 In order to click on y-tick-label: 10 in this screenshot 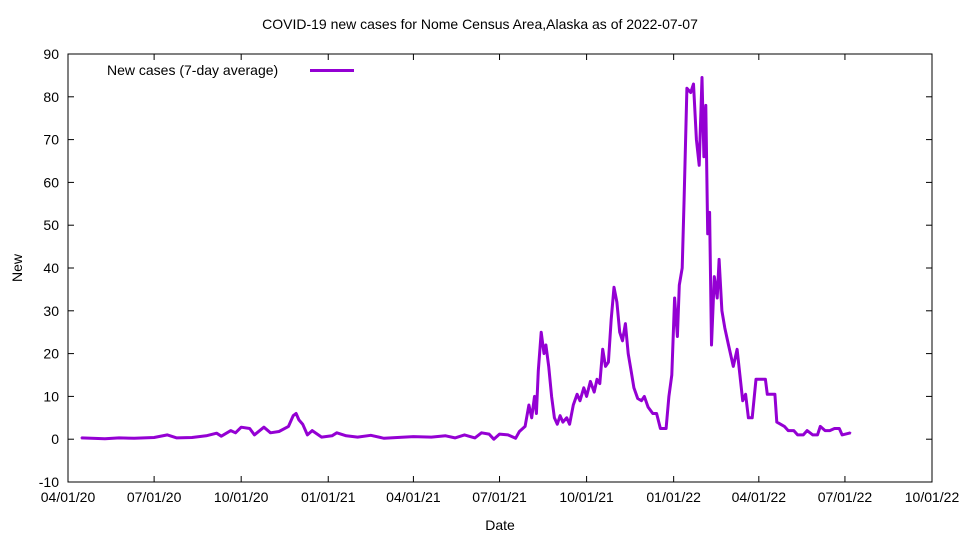, I will do `click(51, 396)`.